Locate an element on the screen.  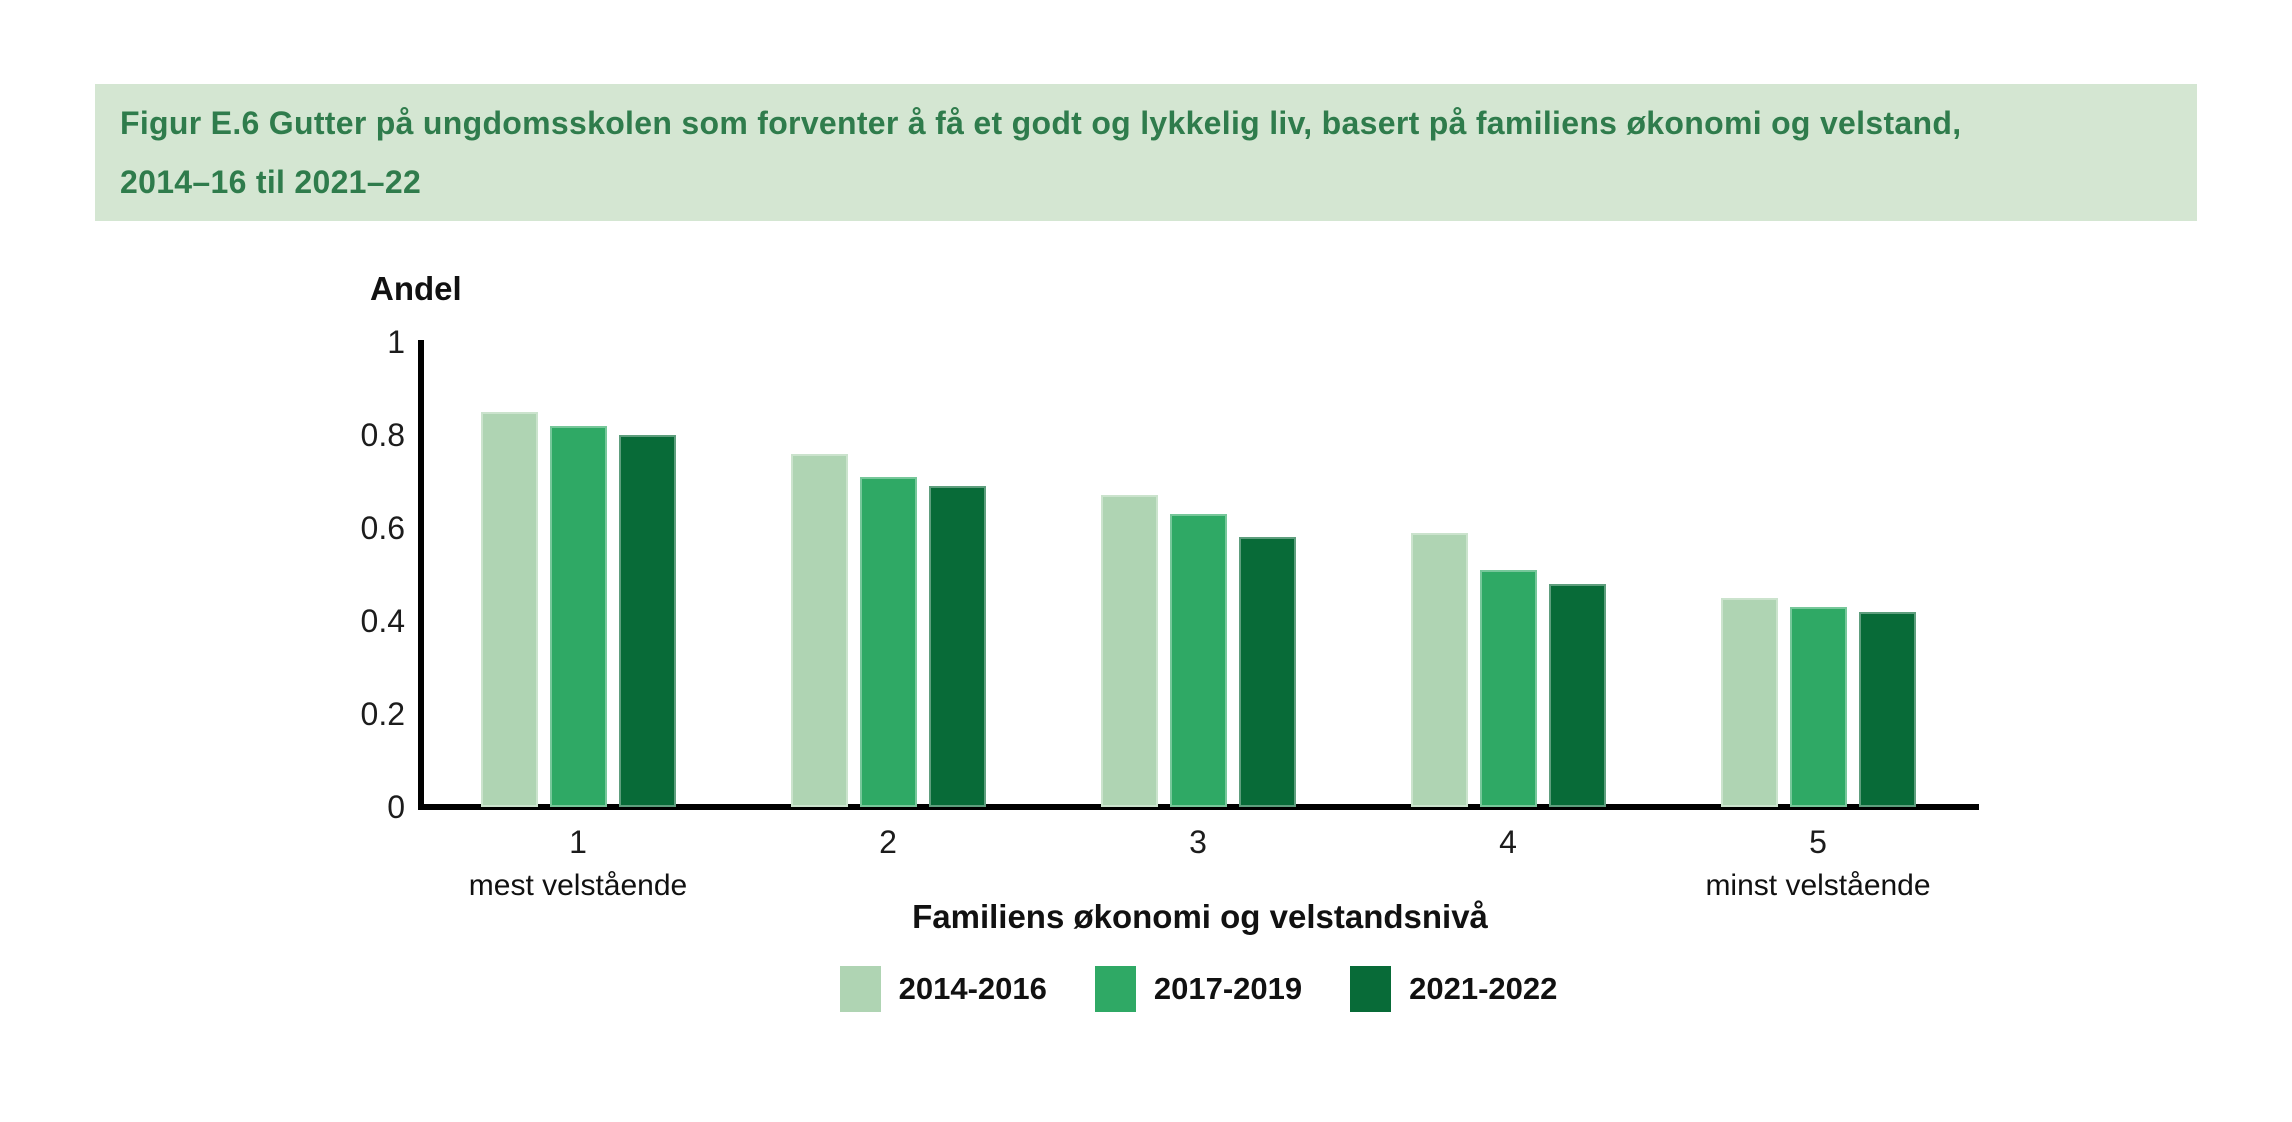
x-tick-label: 1 is located at coordinates (578, 842).